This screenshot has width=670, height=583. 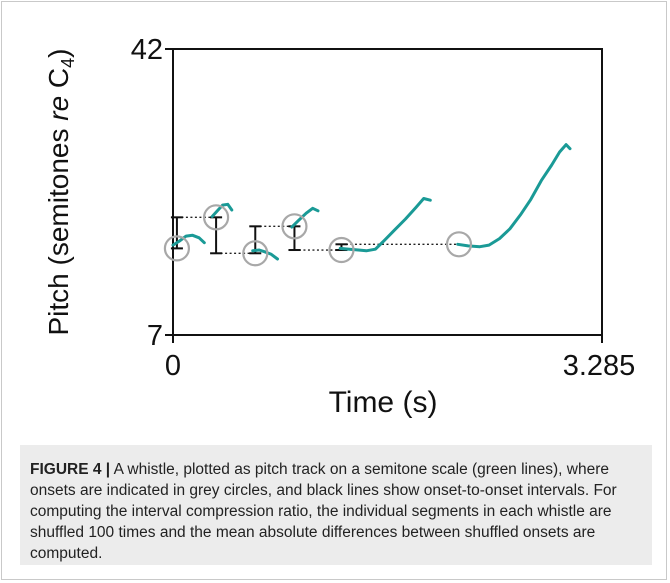 I want to click on y-axis-label-sub: 4, so click(x=68, y=63).